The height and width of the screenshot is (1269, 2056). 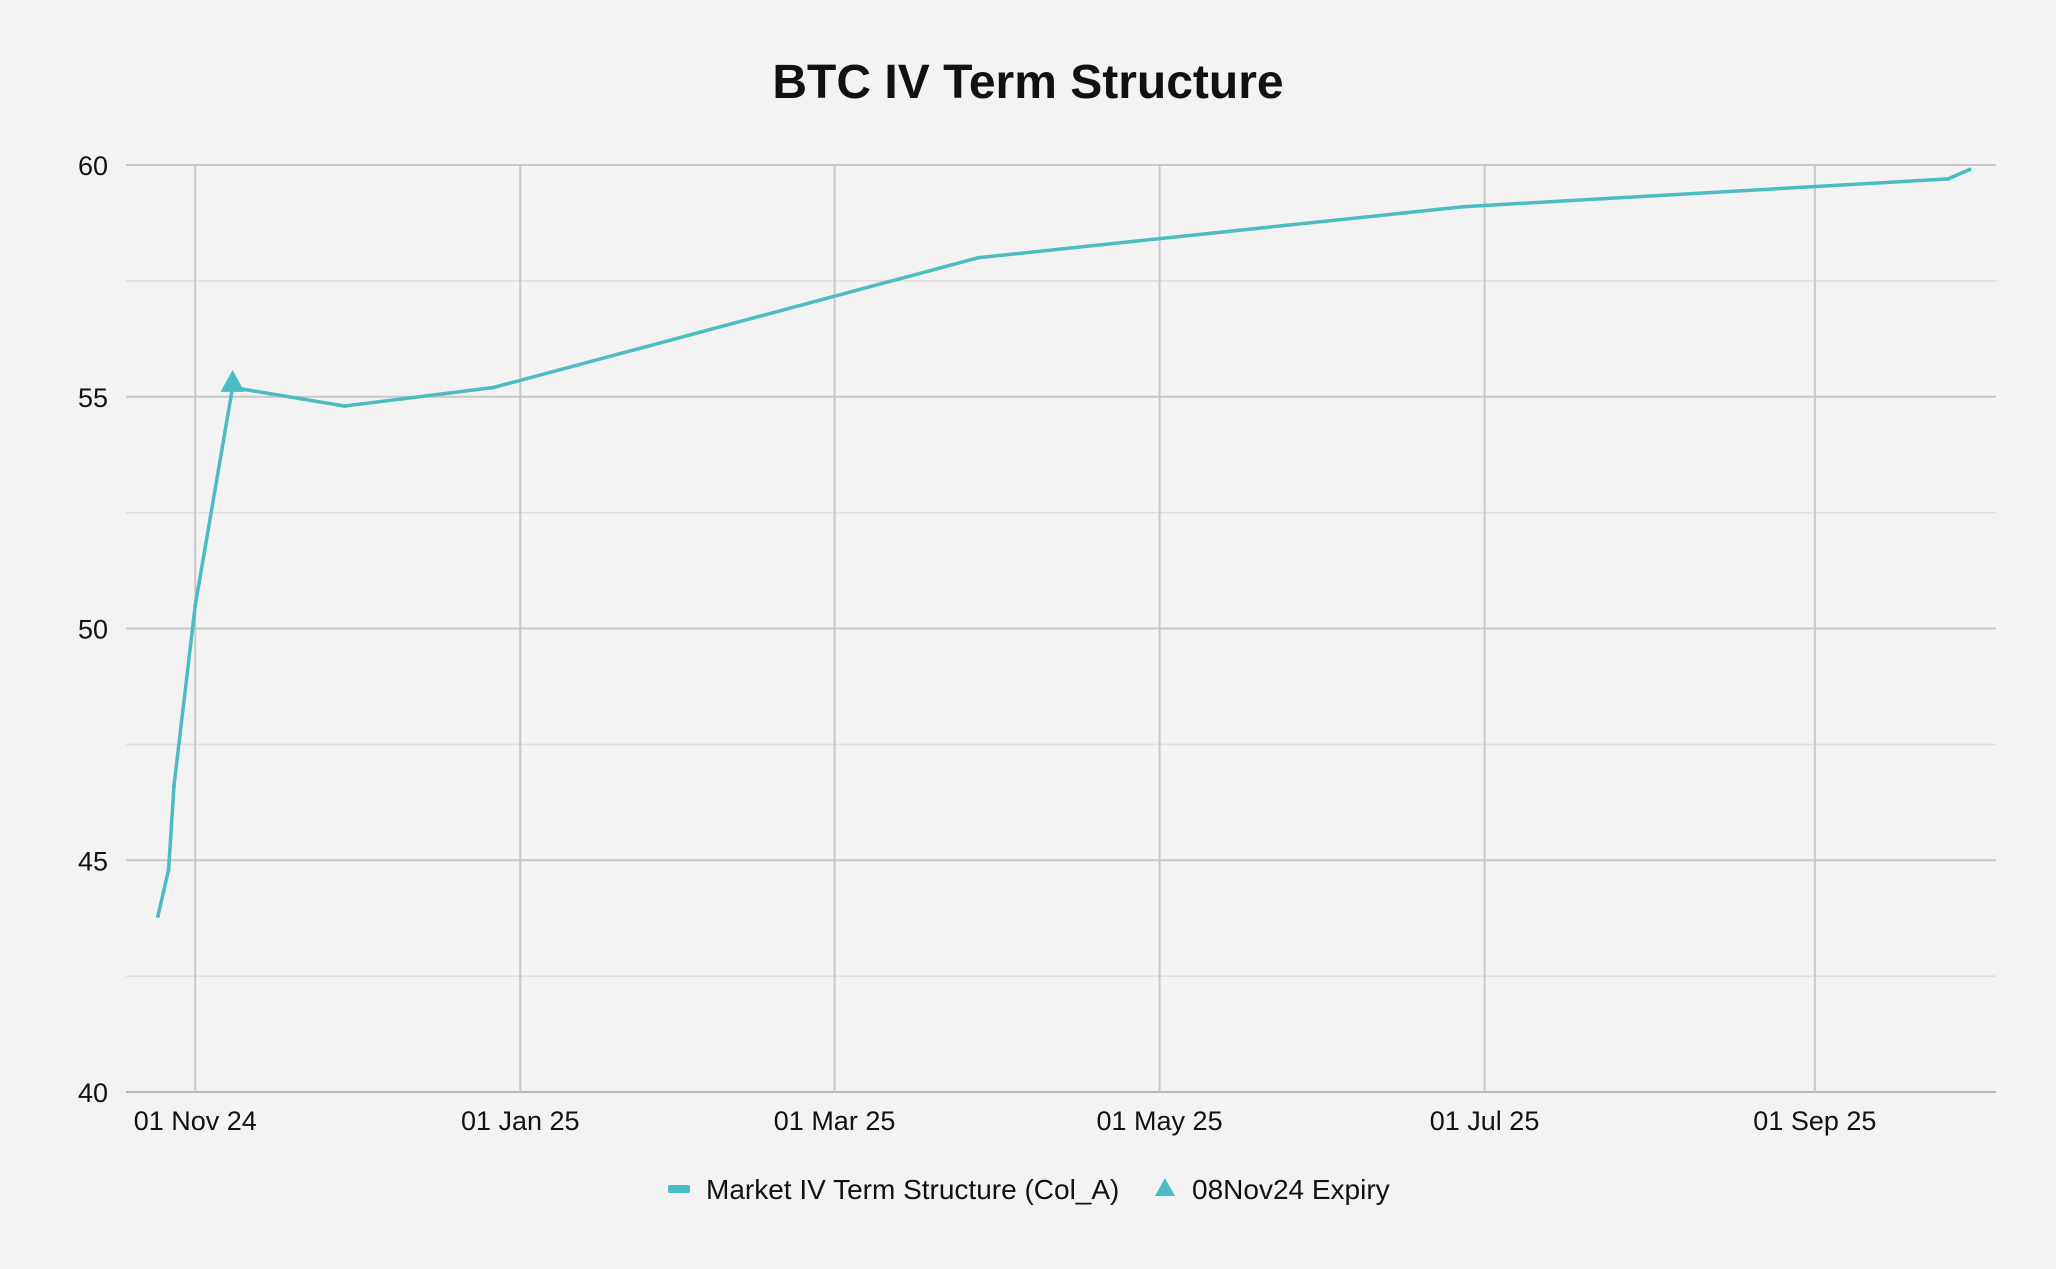 What do you see at coordinates (1814, 1121) in the screenshot?
I see `x-tick-label: 01 Sep 25` at bounding box center [1814, 1121].